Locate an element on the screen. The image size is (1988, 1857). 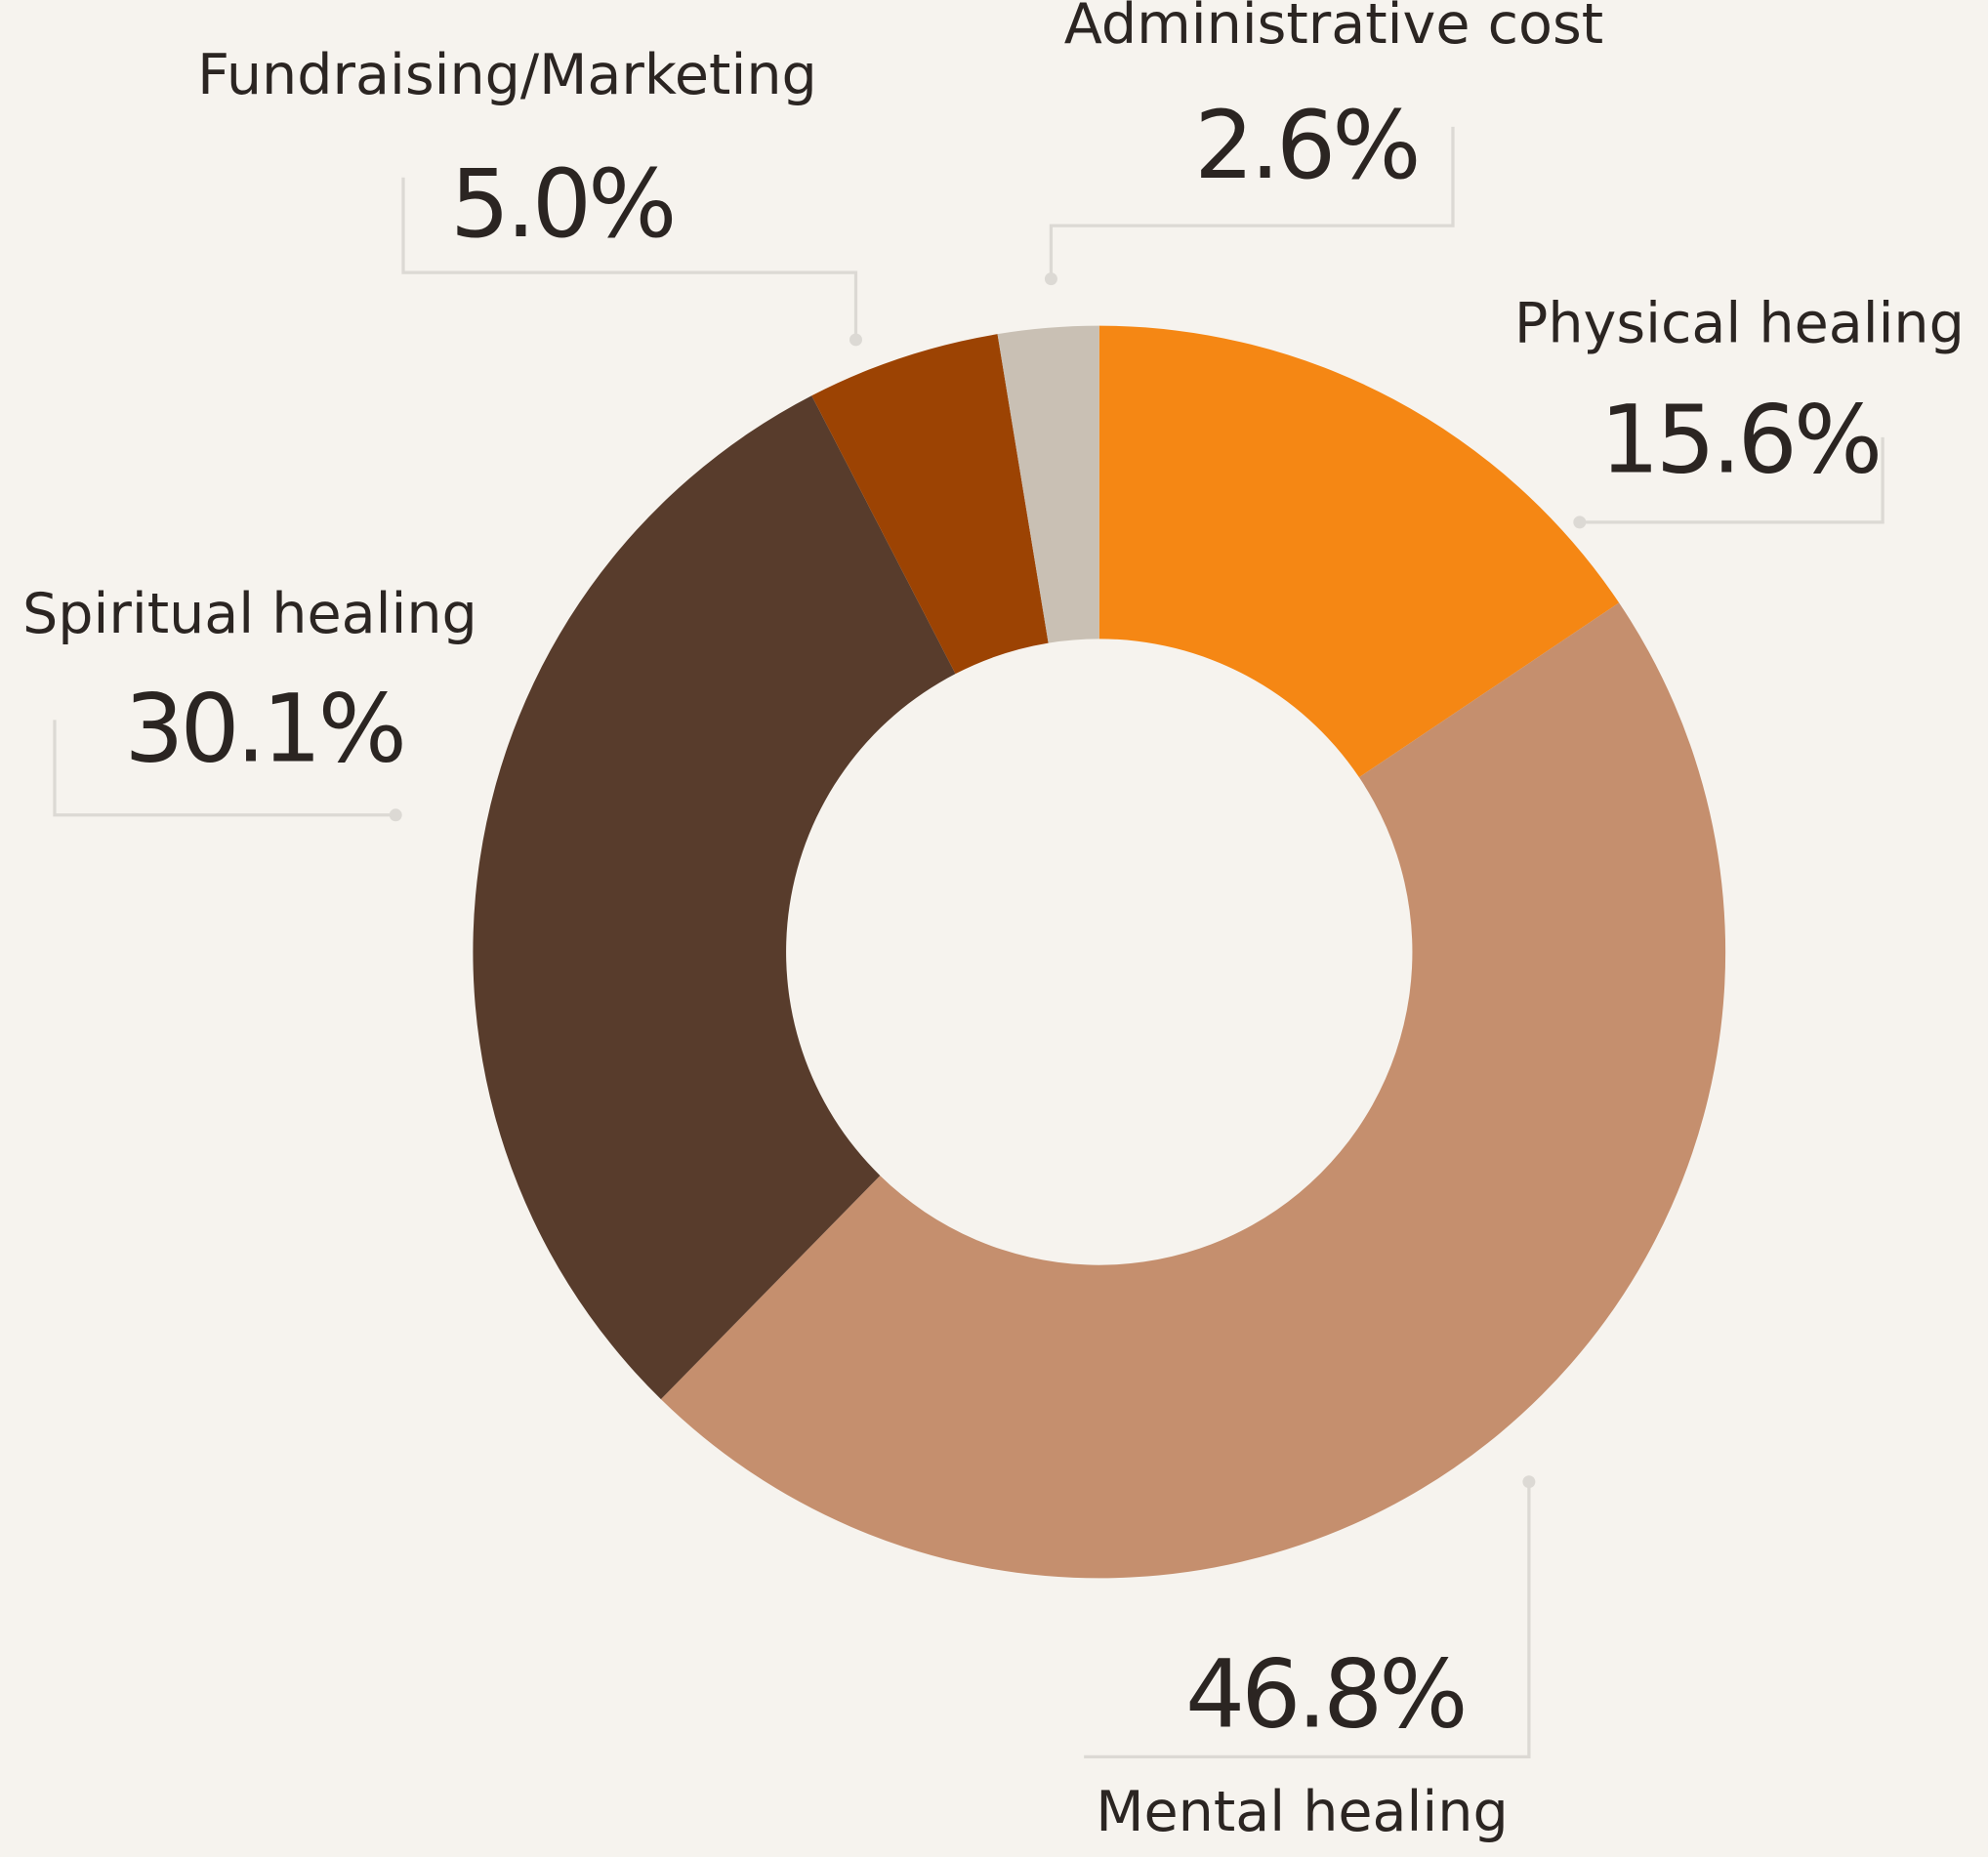
segment-name: Administrative cost is located at coordinates (1333, 29).